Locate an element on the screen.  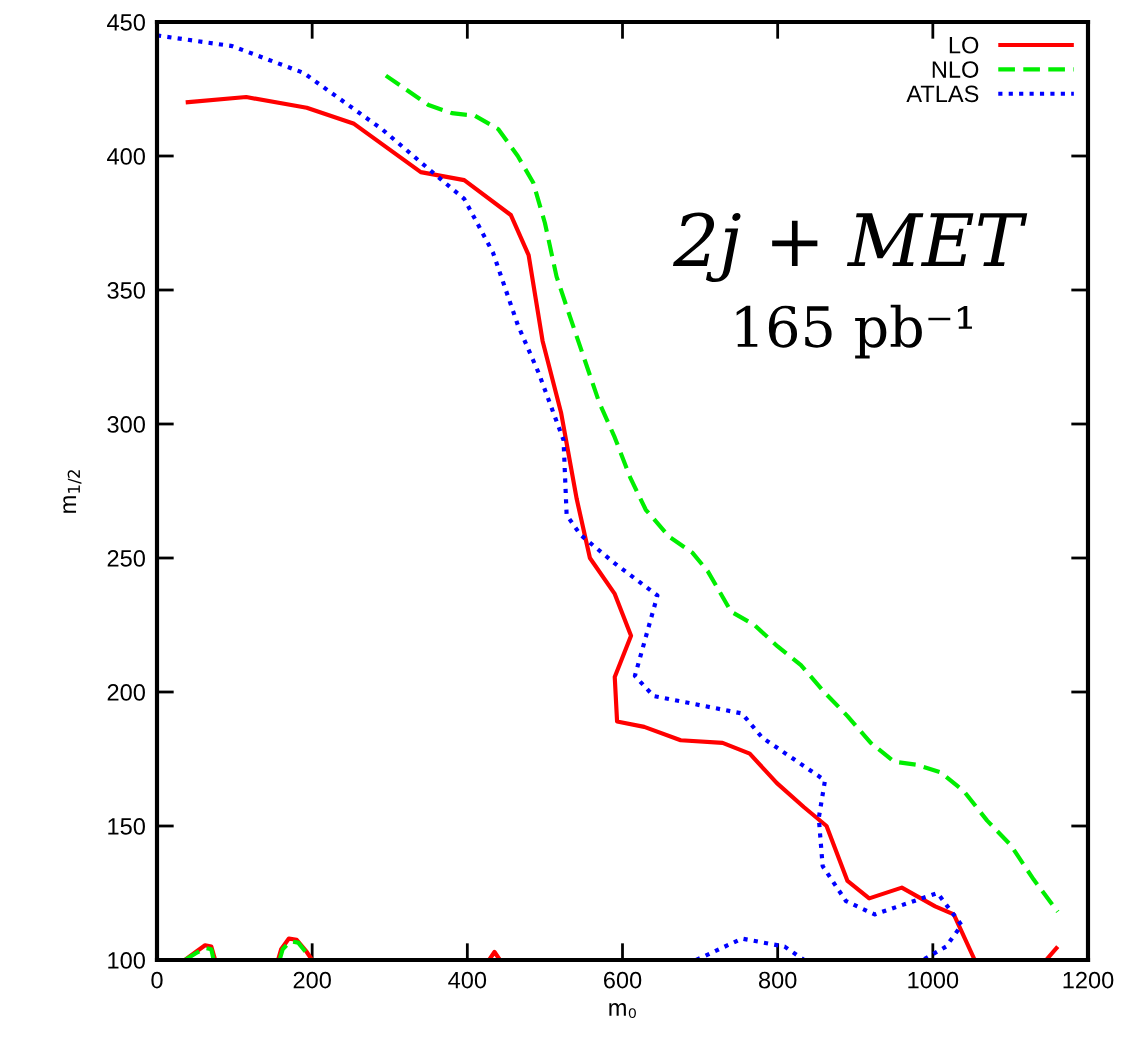
y-tick-label: 300 is located at coordinates (126, 424).